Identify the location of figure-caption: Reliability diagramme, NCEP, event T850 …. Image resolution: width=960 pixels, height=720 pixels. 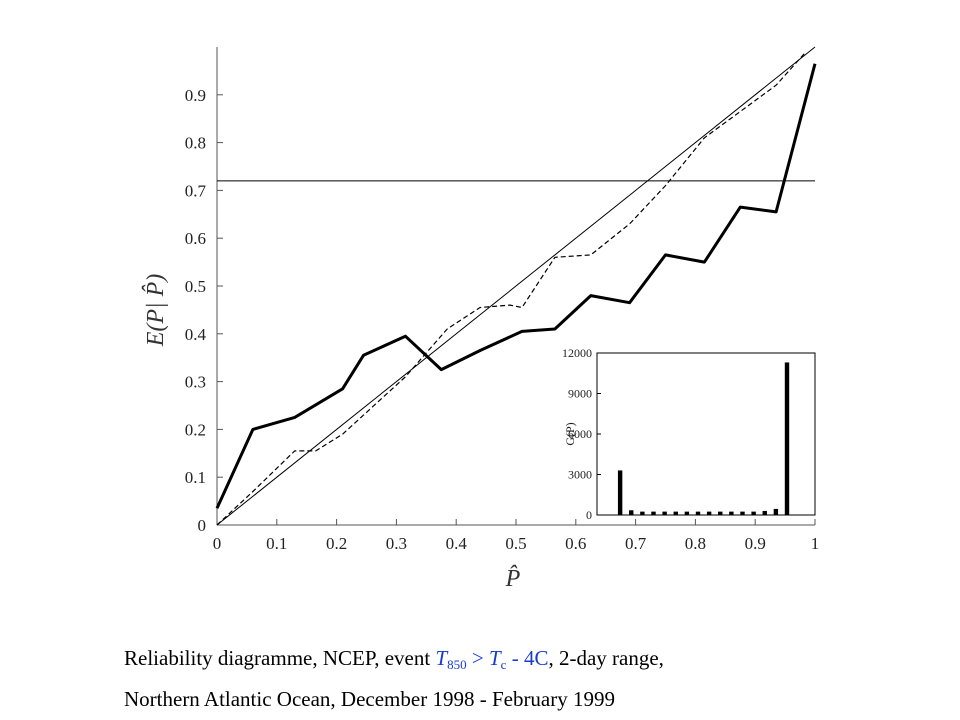
(394, 678).